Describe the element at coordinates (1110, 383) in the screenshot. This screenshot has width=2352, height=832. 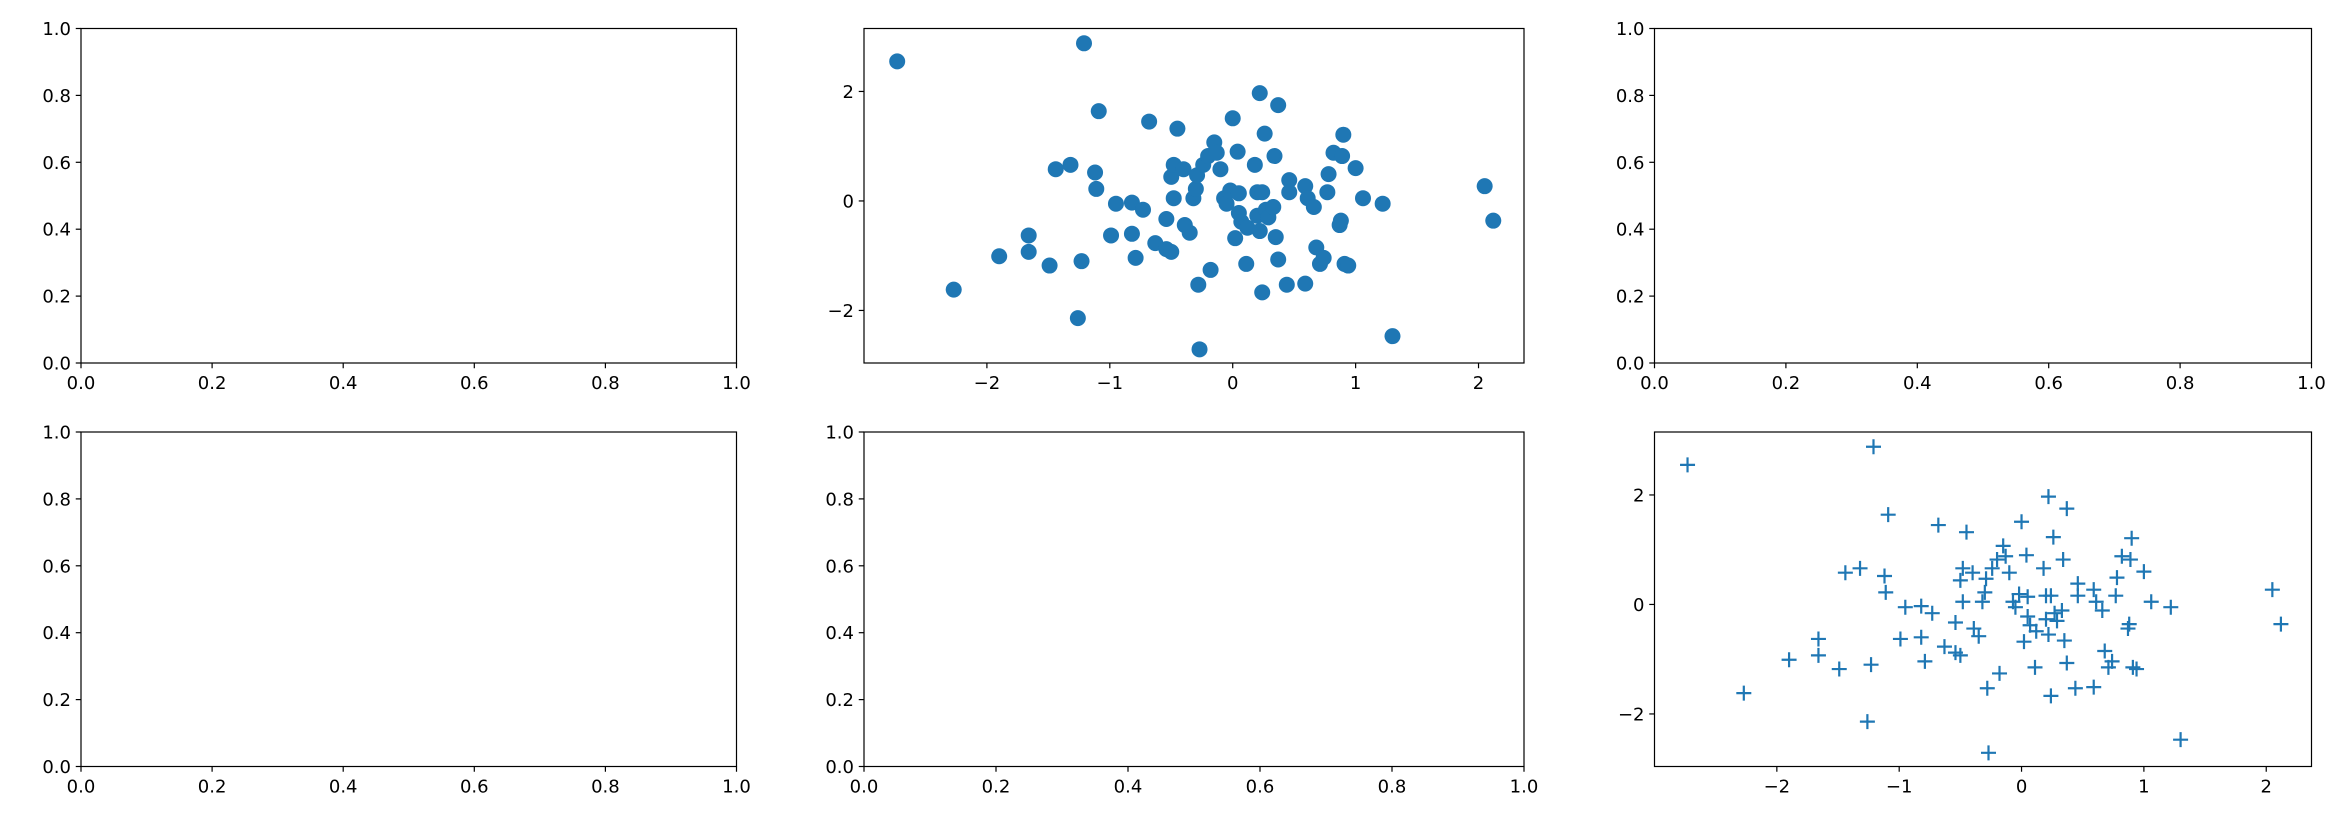
I see `x-tick-label: −1` at that location.